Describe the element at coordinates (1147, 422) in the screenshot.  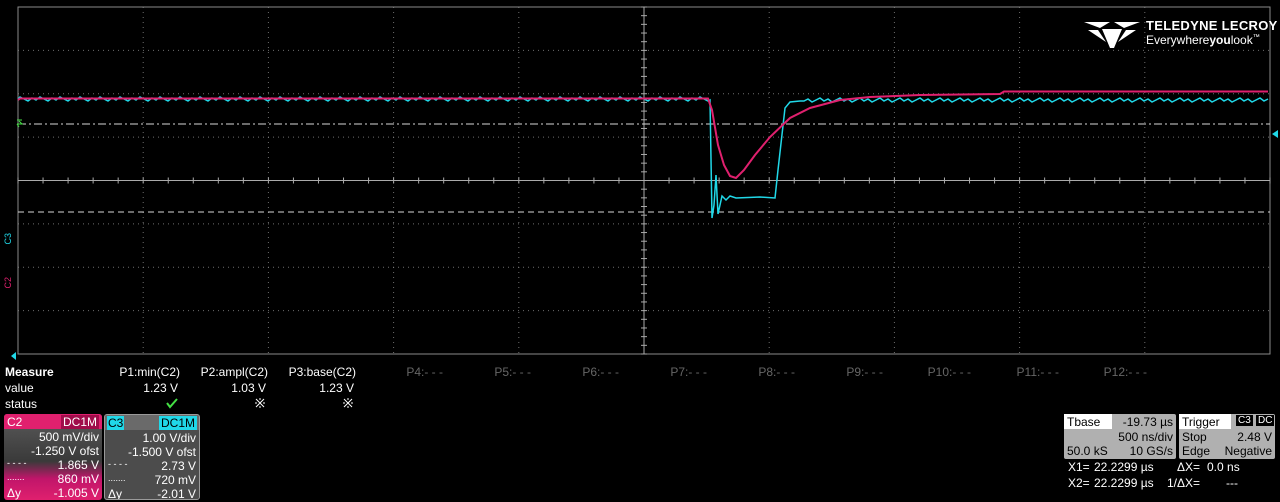
I see `timebase-delay: -19.73 µs` at that location.